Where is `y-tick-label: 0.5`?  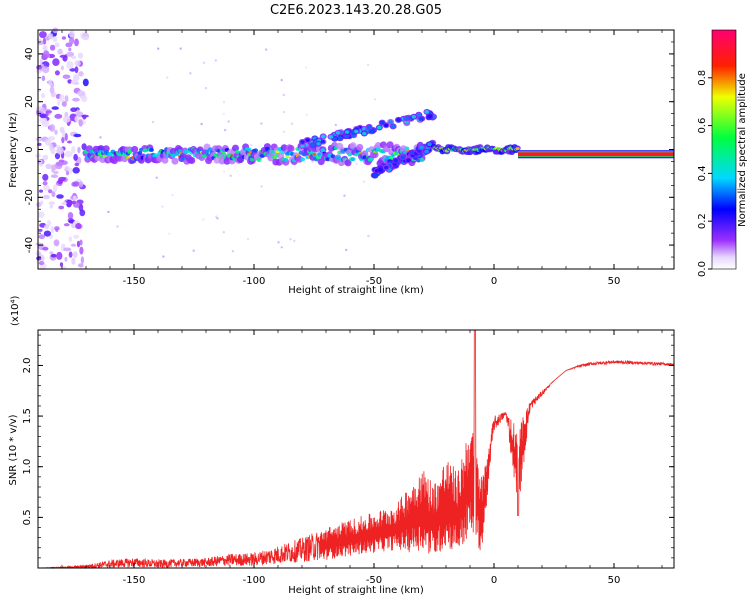 y-tick-label: 0.5 is located at coordinates (27, 517).